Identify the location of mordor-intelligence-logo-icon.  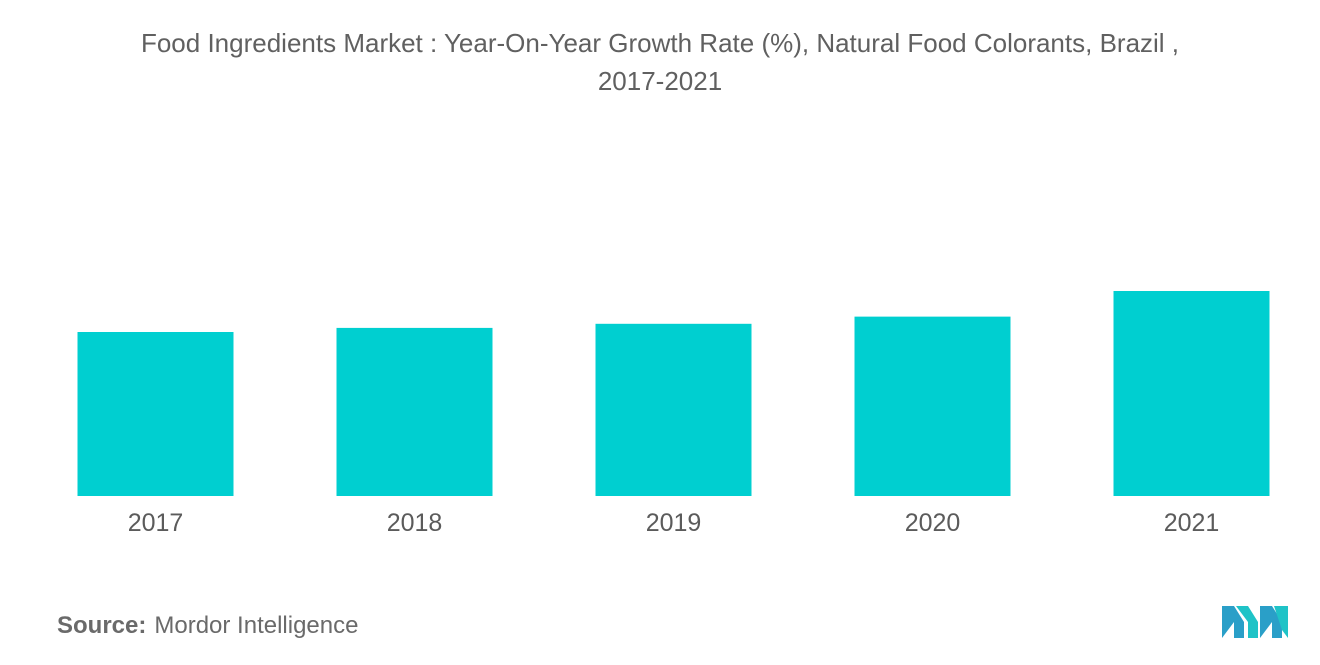
(1255, 622).